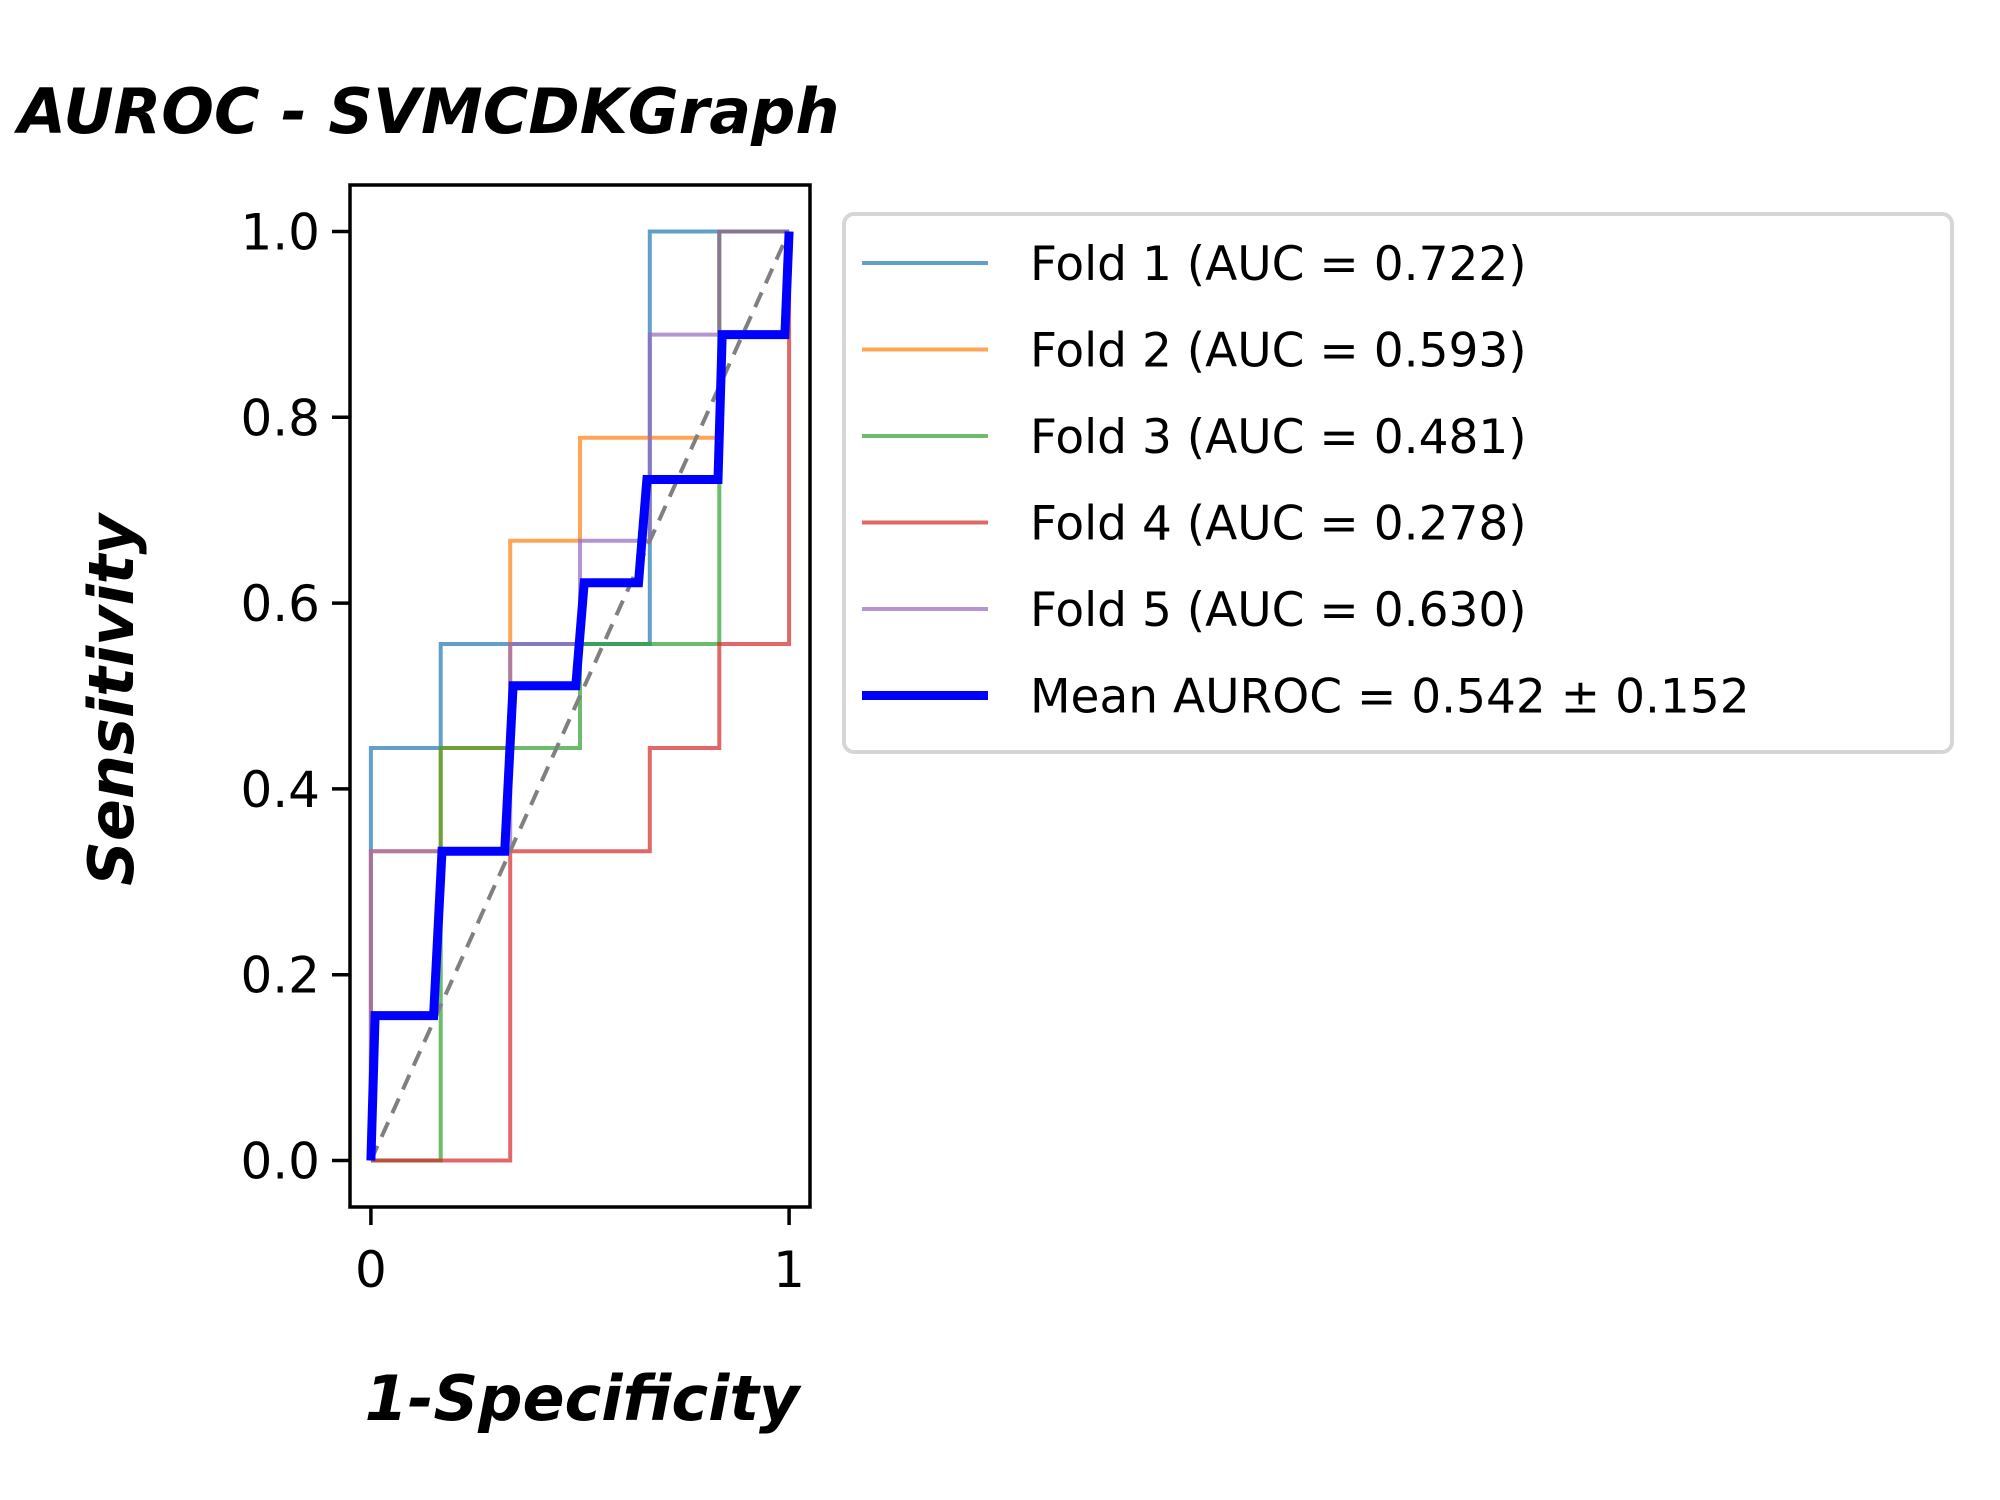 Image resolution: width=2000 pixels, height=1500 pixels. I want to click on legend-label: Fold 1 (AUC = 0.722), so click(1278, 264).